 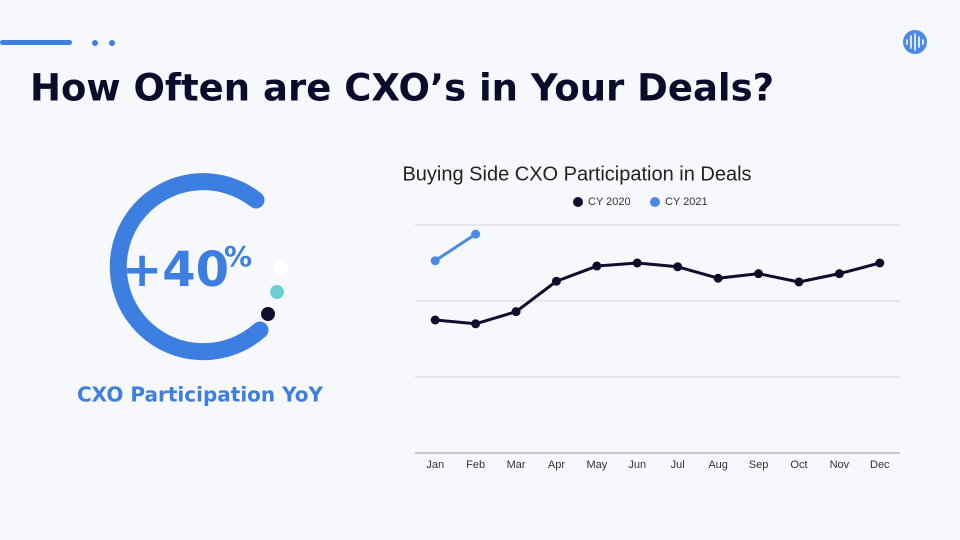 What do you see at coordinates (609, 202) in the screenshot?
I see `legend-label: CY 2020` at bounding box center [609, 202].